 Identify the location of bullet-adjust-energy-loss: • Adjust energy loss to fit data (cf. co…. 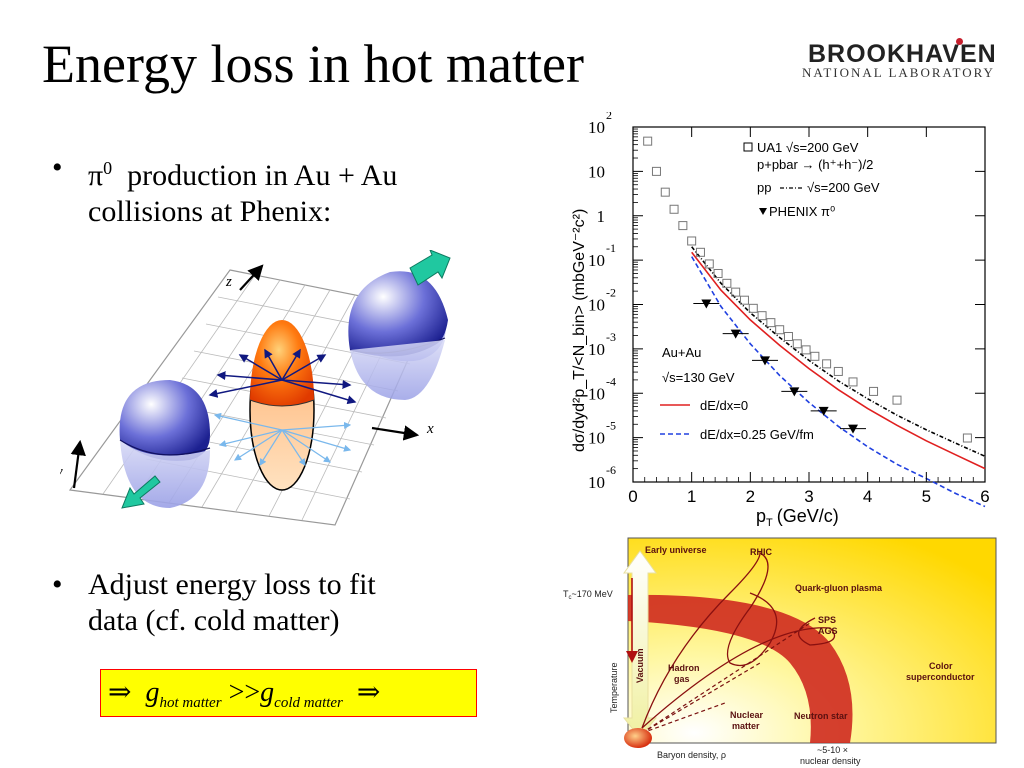
(277, 607).